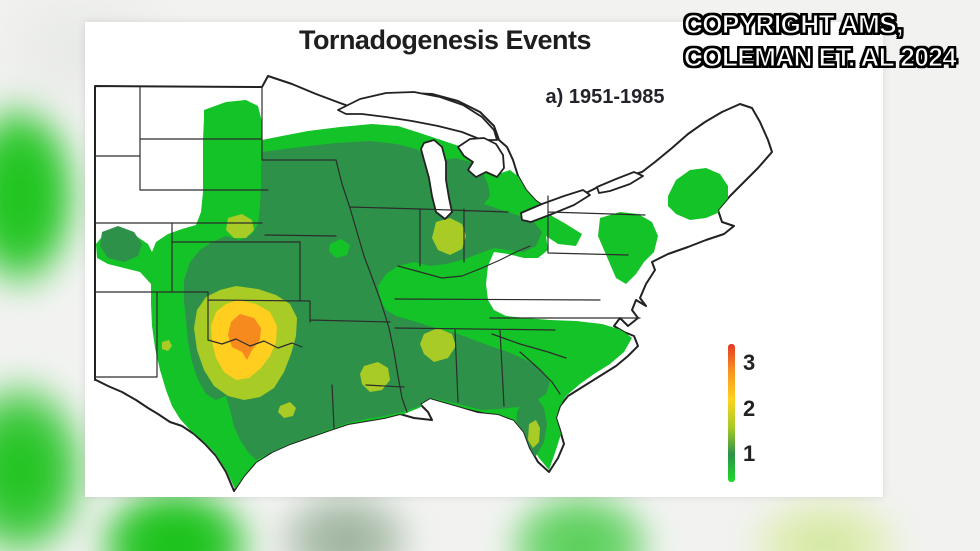 This screenshot has height=551, width=980. I want to click on contour-bright-green-spot, so click(339, 248).